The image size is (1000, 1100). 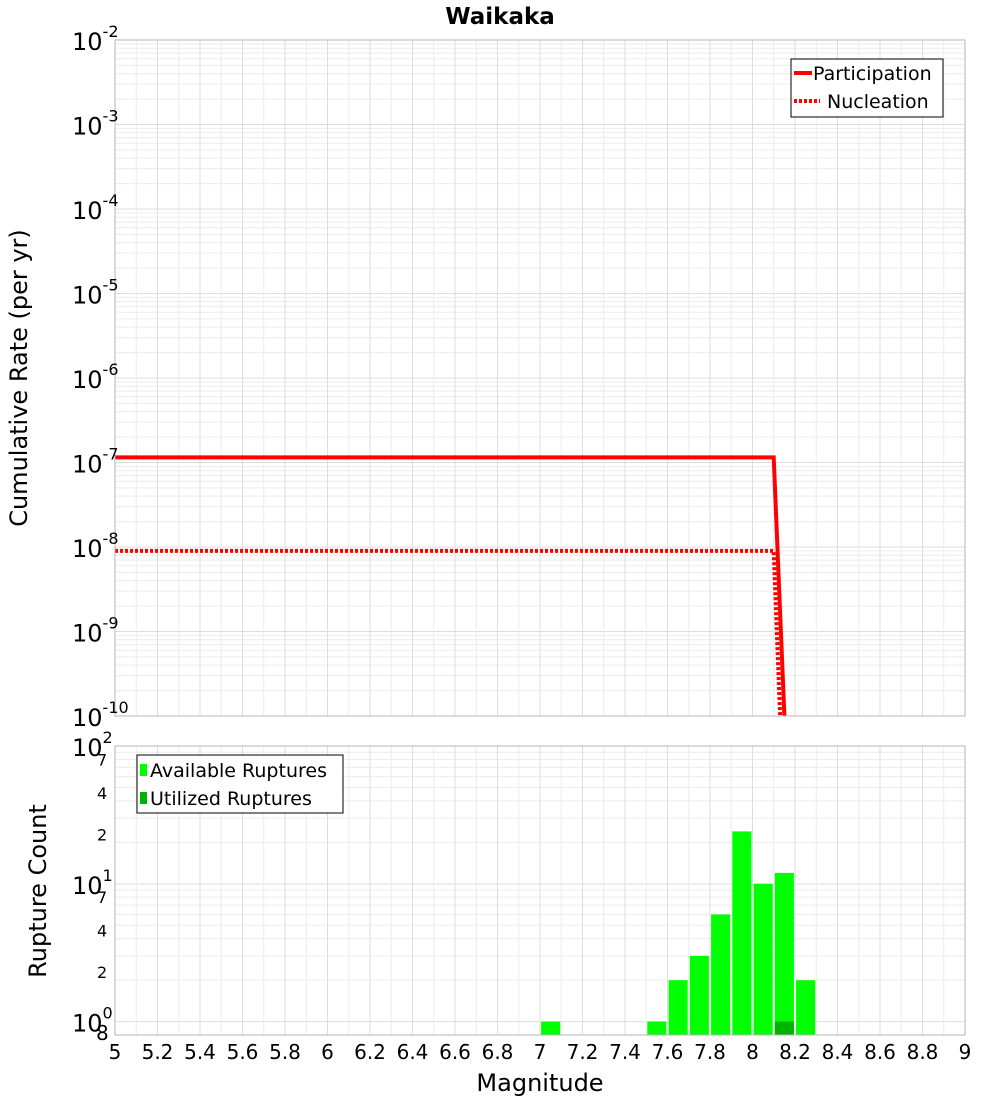 I want to click on x-tick-label: 7, so click(x=540, y=1052).